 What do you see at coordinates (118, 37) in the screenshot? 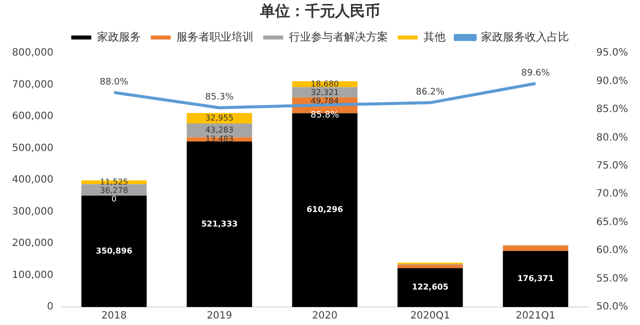
I see `legend-label: 家政服务` at bounding box center [118, 37].